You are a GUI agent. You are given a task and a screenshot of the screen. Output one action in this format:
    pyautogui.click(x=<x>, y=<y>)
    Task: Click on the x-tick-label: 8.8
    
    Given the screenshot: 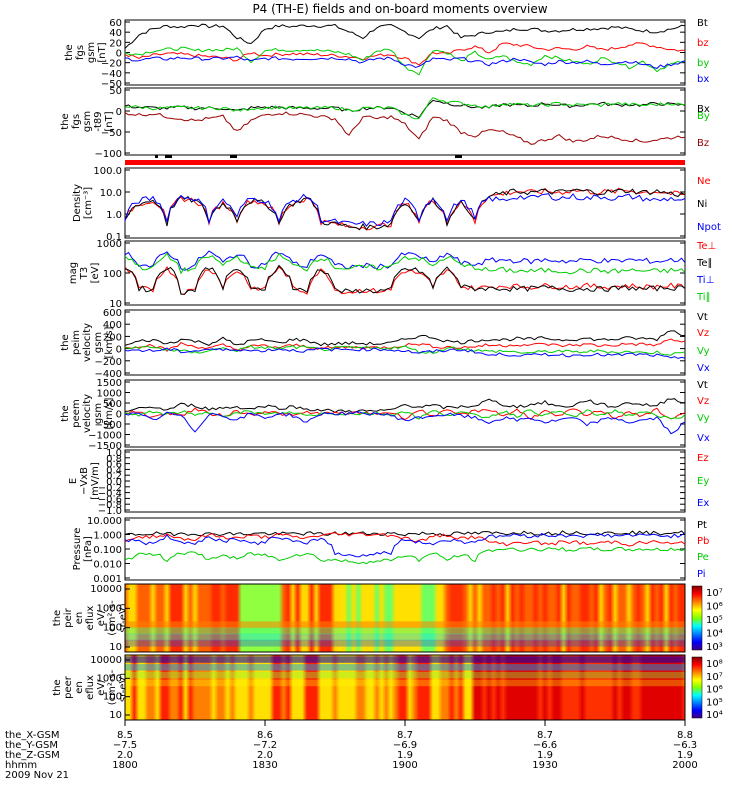 What is the action you would take?
    pyautogui.click(x=685, y=735)
    